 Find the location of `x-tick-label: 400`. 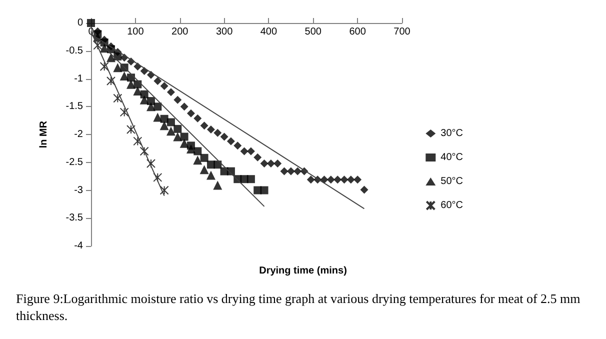

x-tick-label: 400 is located at coordinates (269, 32).